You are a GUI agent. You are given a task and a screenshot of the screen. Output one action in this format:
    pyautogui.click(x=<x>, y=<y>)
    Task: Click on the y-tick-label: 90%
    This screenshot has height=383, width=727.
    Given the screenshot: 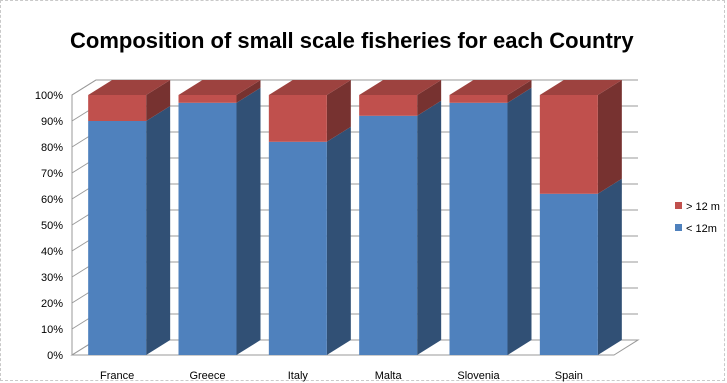 What is the action you would take?
    pyautogui.click(x=52, y=122)
    